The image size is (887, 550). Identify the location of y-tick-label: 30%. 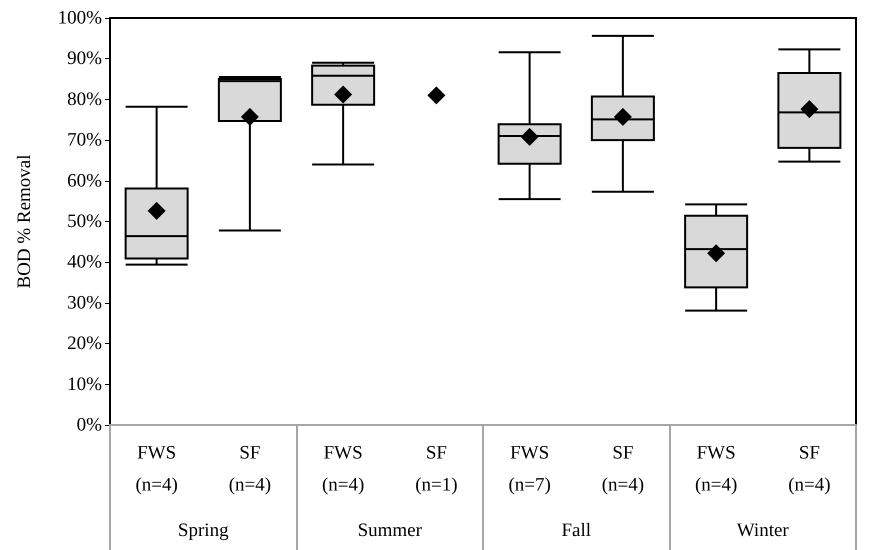
(84, 303).